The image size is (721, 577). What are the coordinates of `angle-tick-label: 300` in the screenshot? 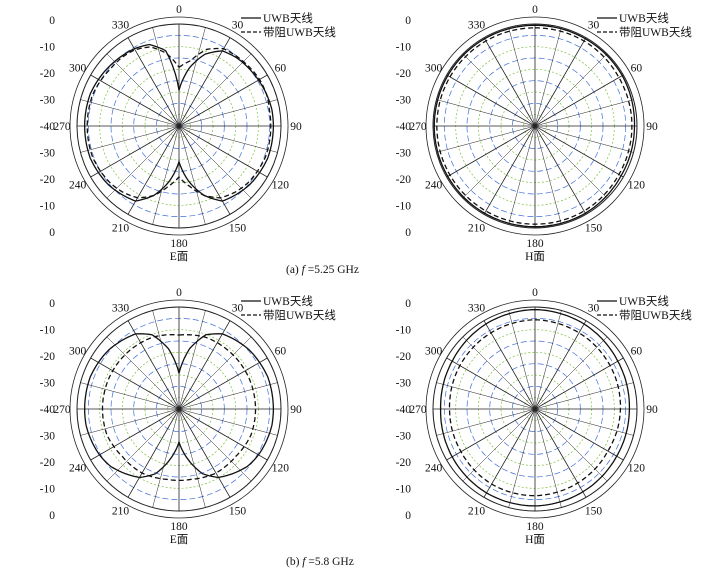 It's located at (78, 69).